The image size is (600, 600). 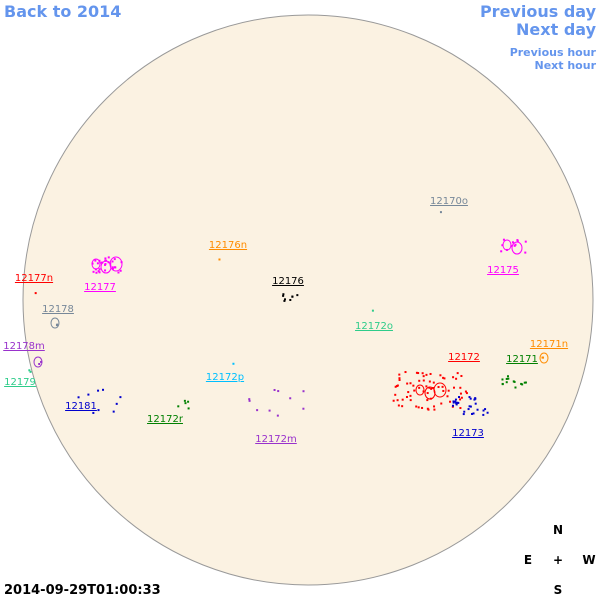 What do you see at coordinates (449, 201) in the screenshot?
I see `region-label: 12170o` at bounding box center [449, 201].